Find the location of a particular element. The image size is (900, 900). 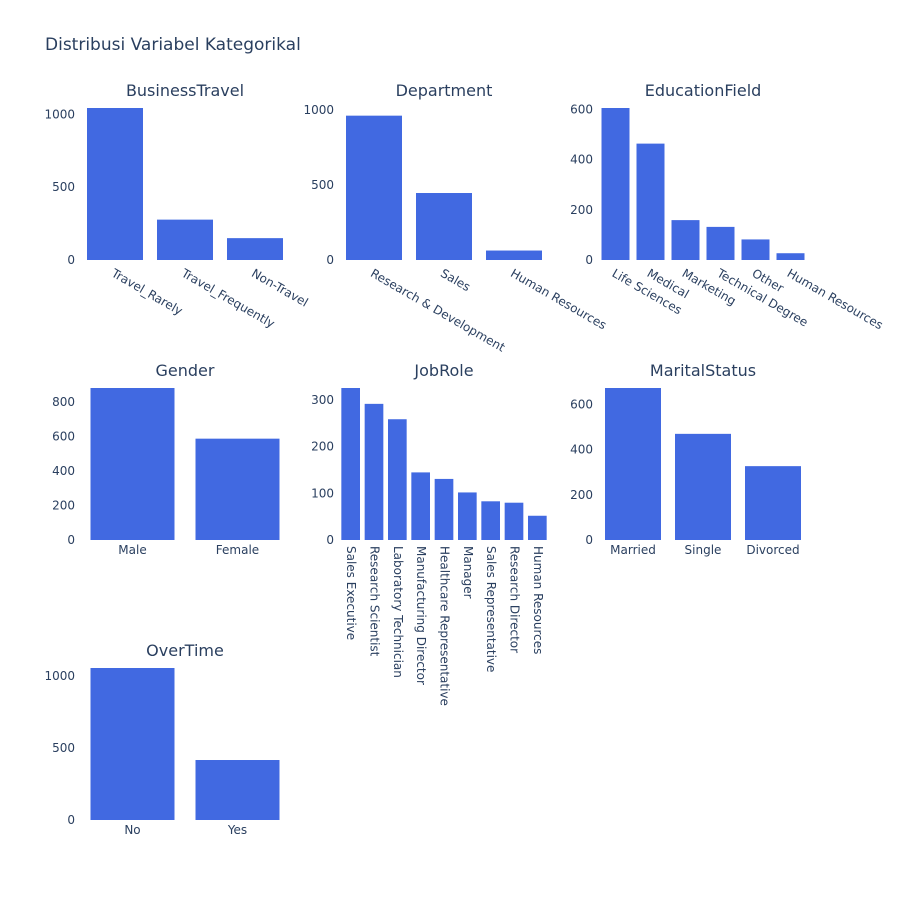

subplot-title: MaritalStatus is located at coordinates (703, 370).